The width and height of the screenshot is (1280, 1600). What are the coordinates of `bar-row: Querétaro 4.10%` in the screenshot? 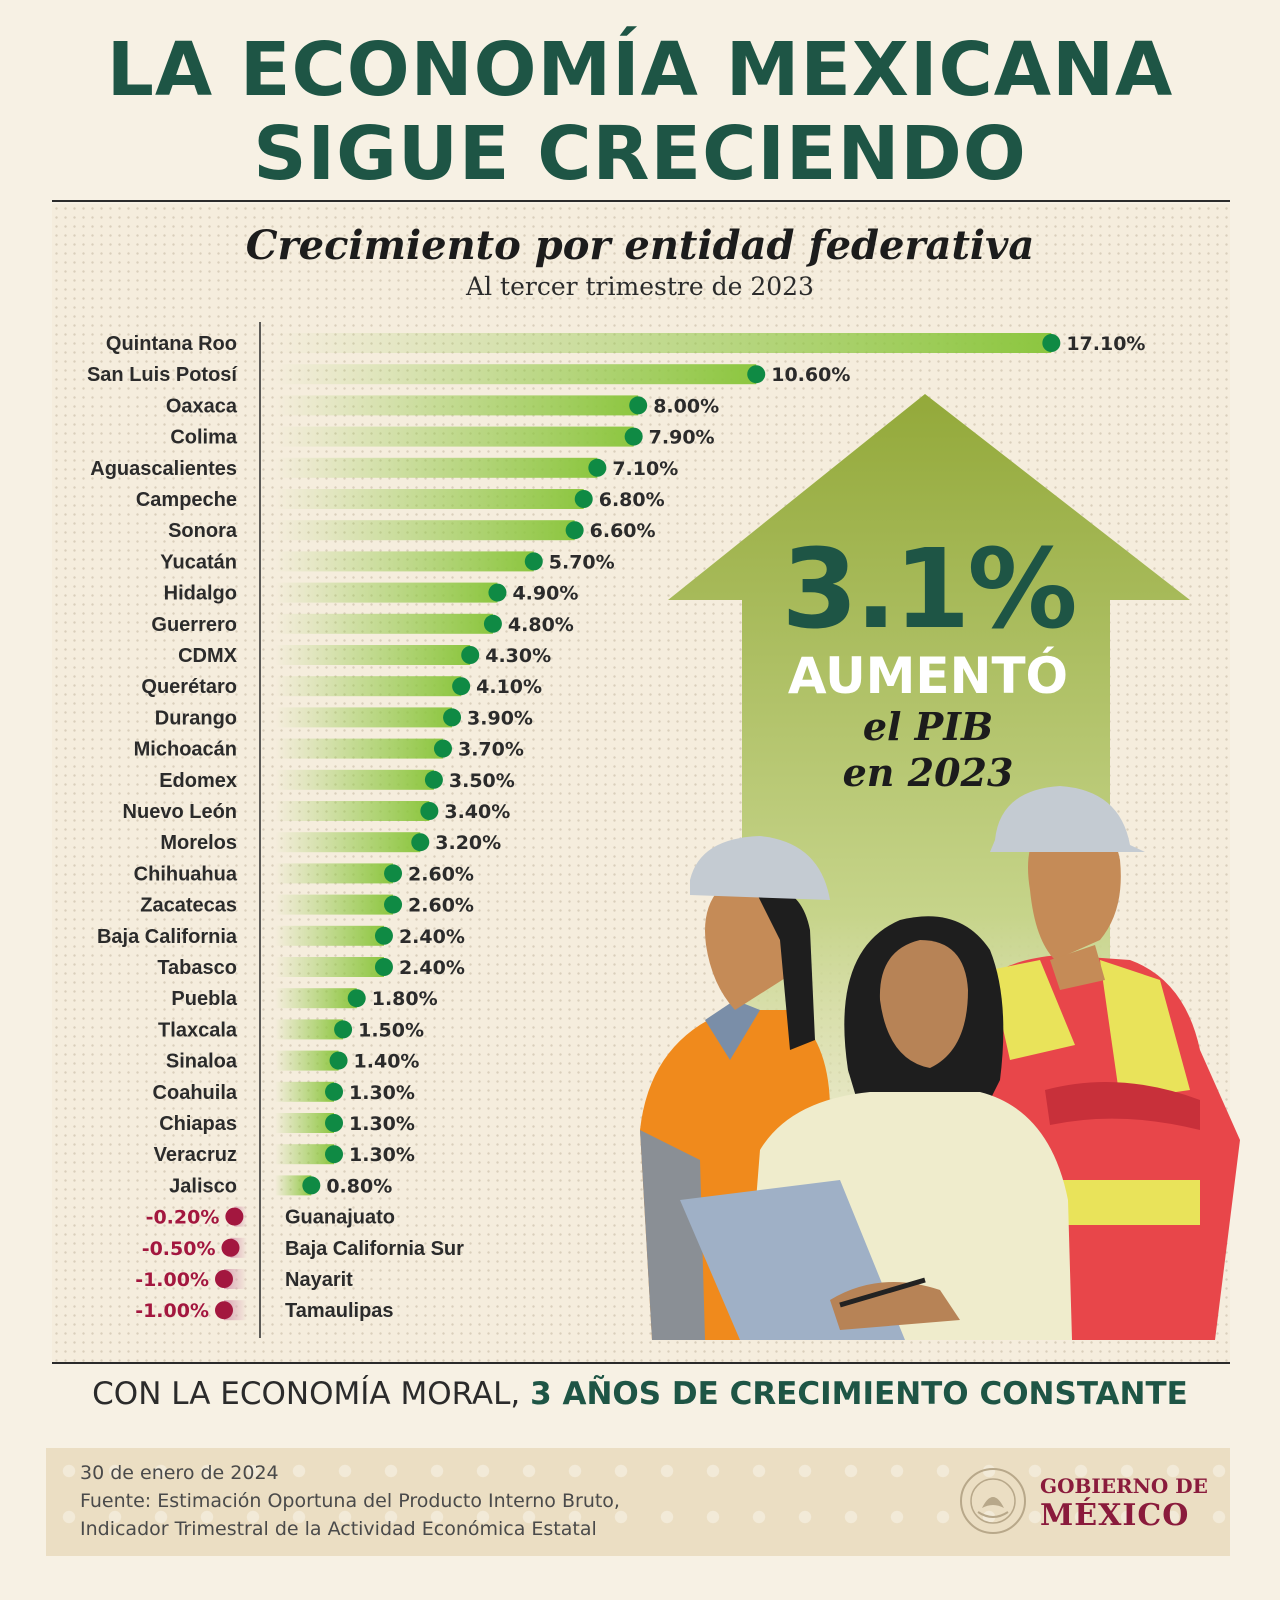 It's located at (341, 687).